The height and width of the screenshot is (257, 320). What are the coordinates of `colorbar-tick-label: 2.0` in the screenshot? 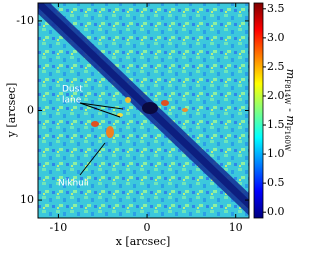 It's located at (276, 95).